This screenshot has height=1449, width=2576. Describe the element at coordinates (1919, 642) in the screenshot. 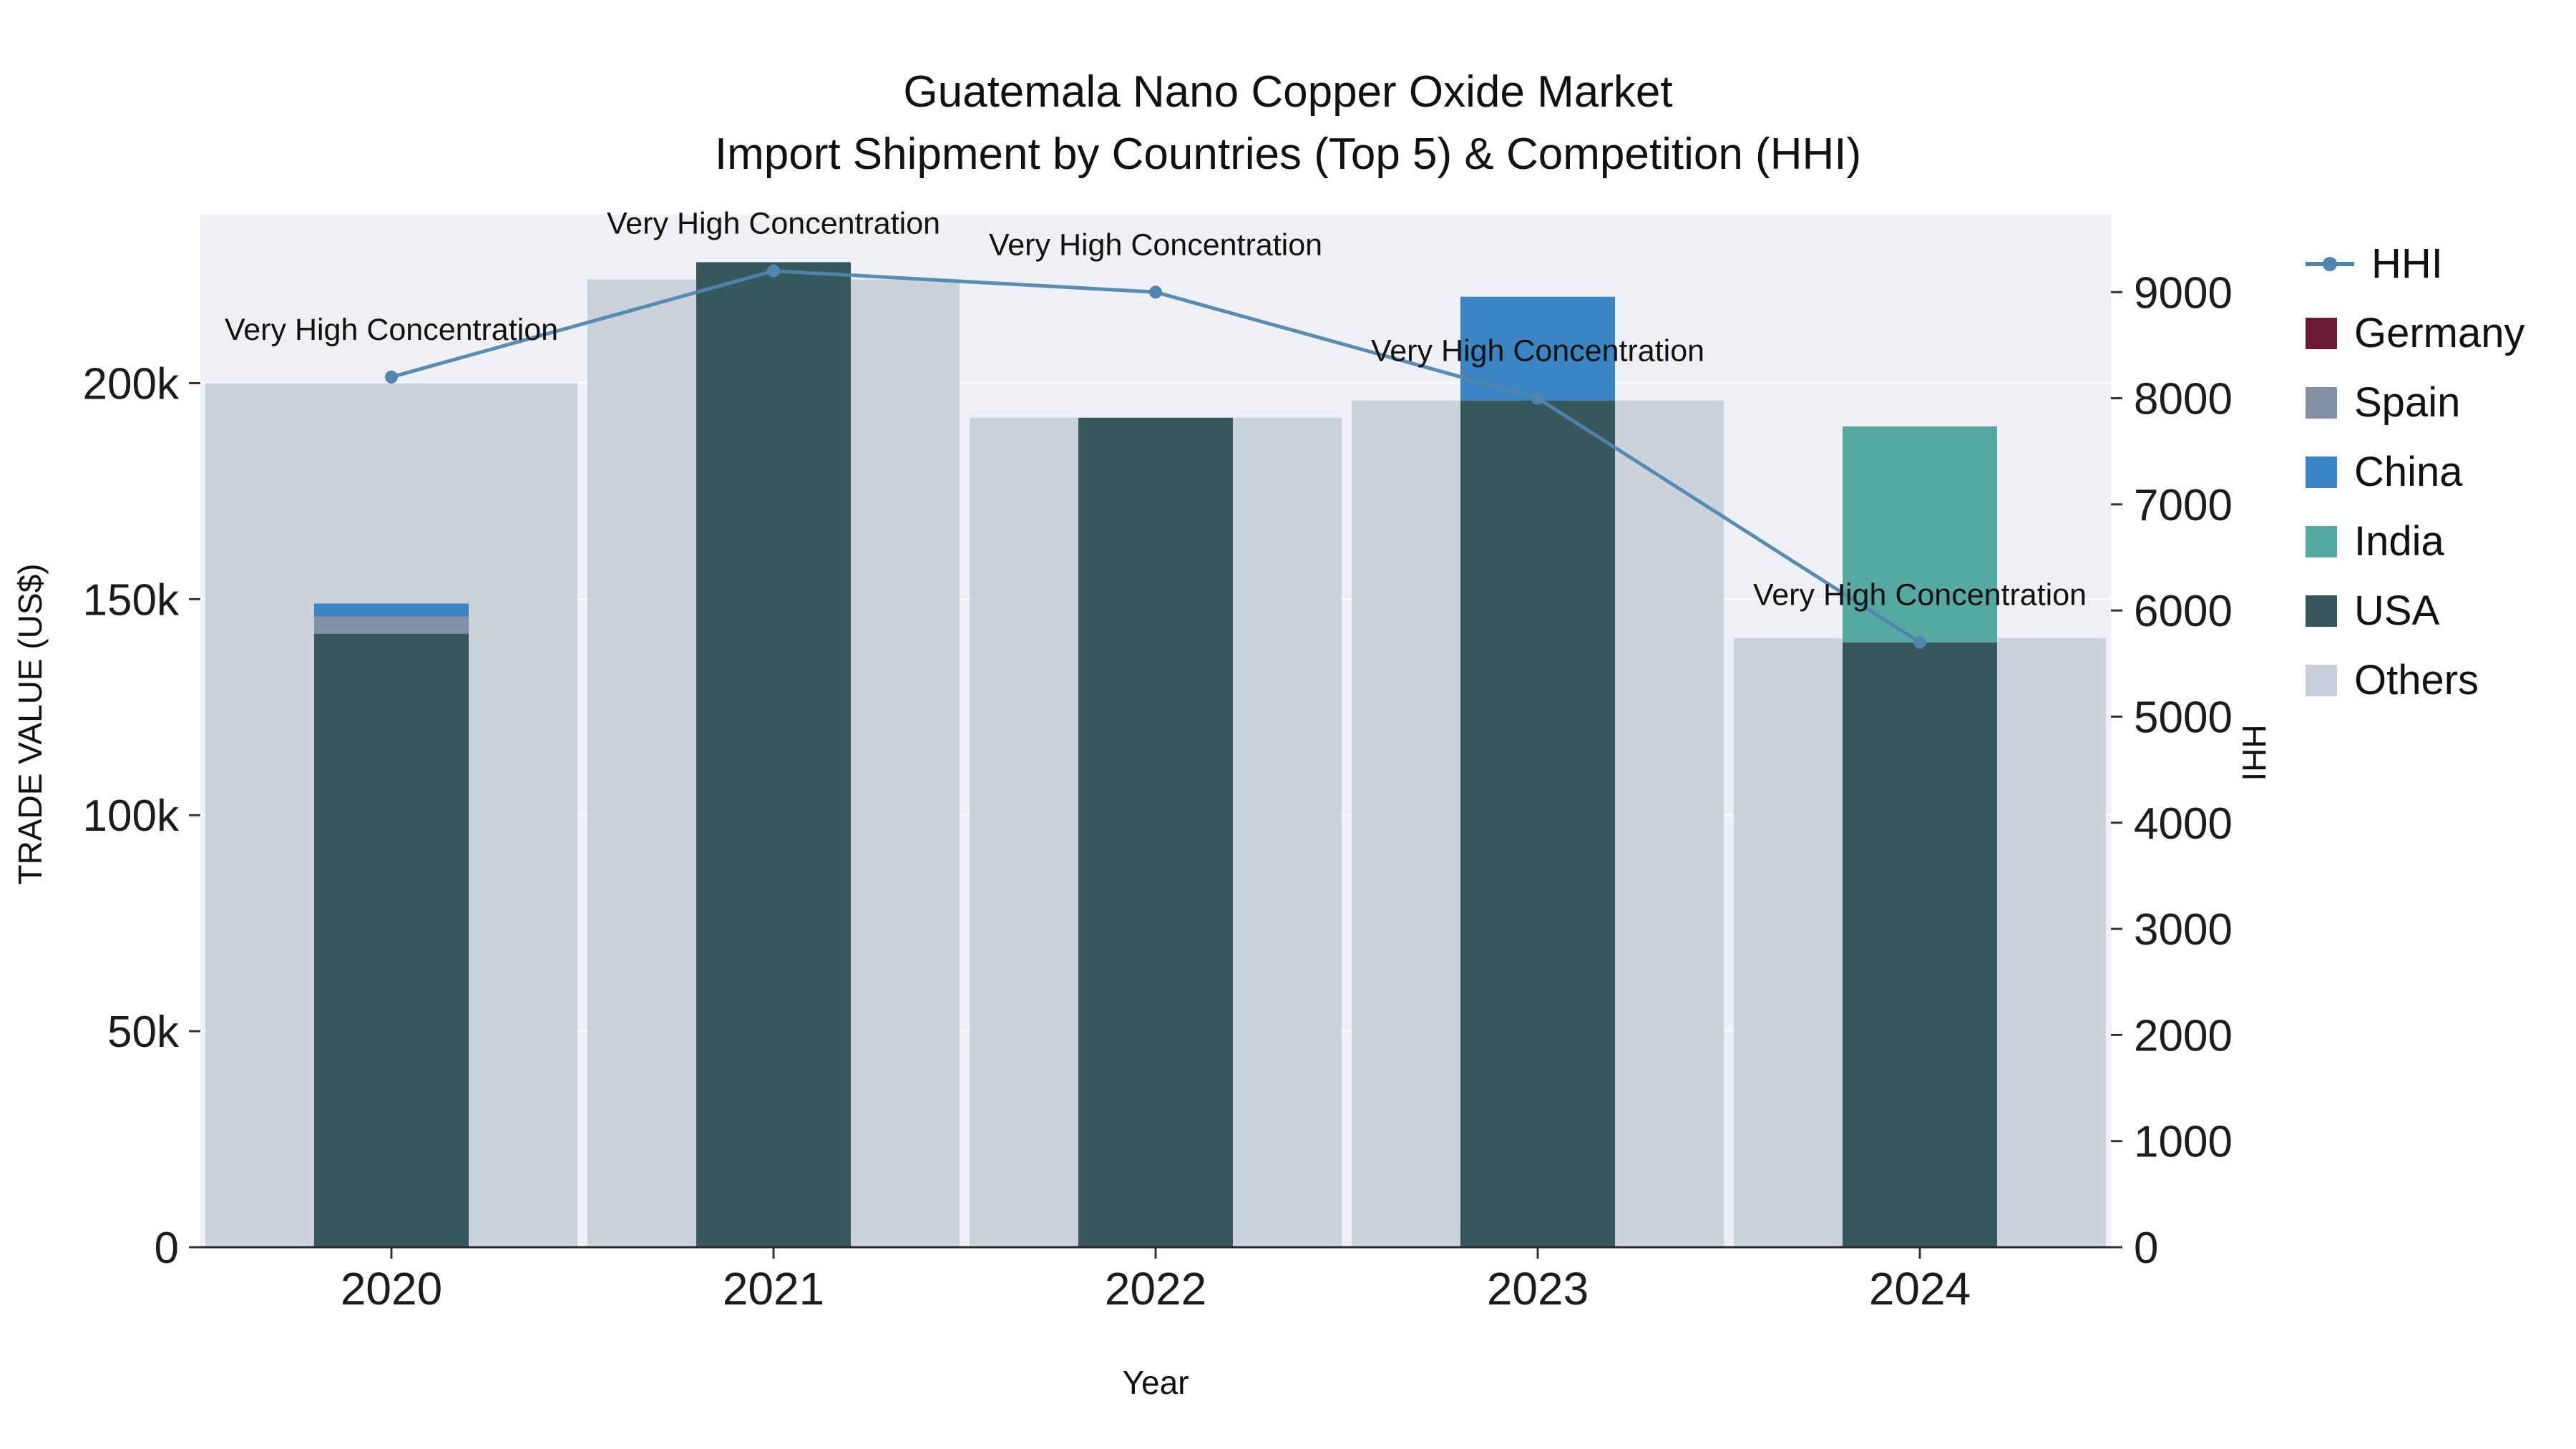

I see `hhi-marker-2024` at that location.